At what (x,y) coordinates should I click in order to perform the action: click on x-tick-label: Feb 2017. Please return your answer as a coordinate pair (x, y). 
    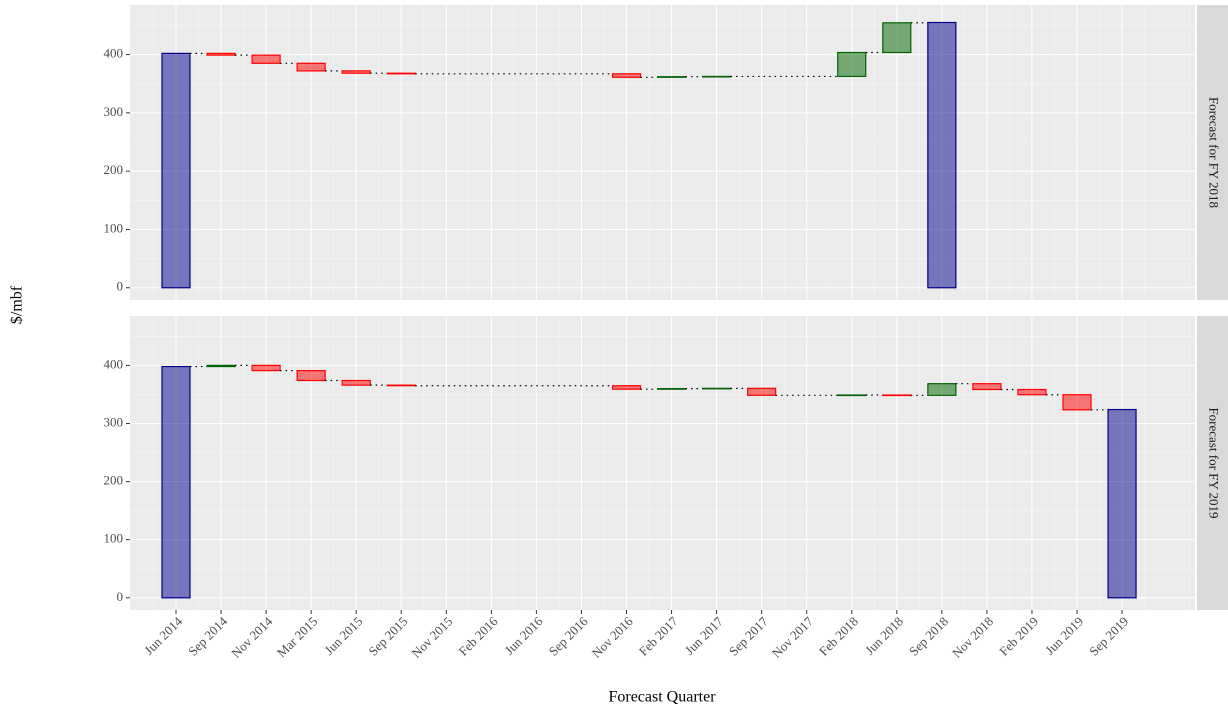
    Looking at the image, I should click on (658, 635).